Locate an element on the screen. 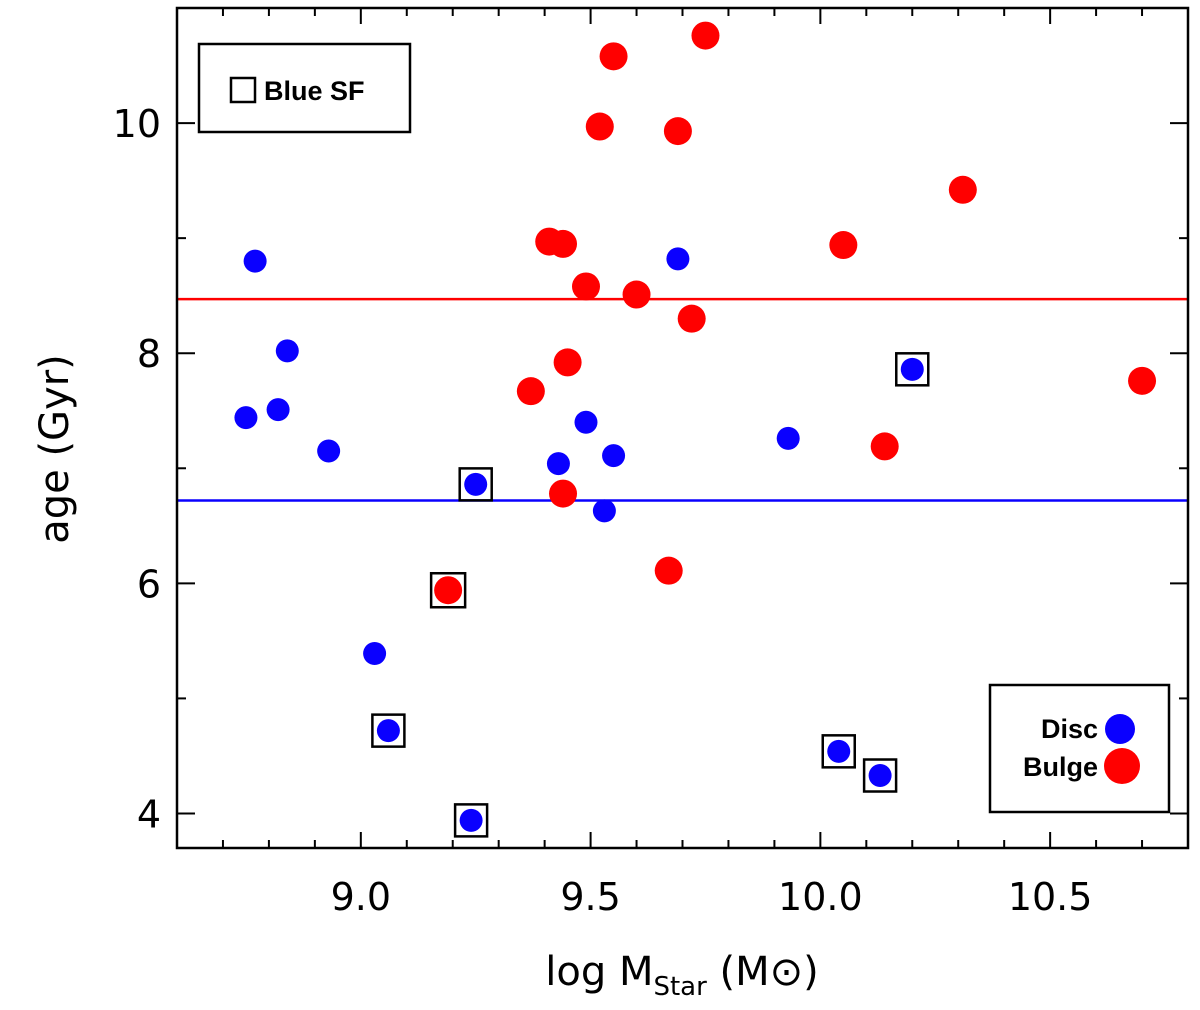 This screenshot has width=1200, height=1010. series-legend-box is located at coordinates (1079, 748).